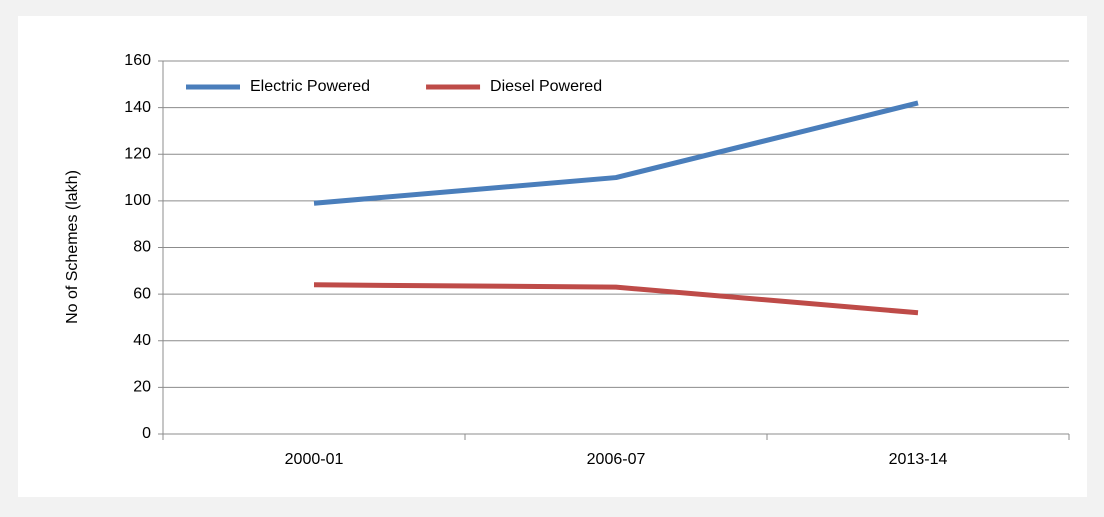 This screenshot has width=1104, height=517. I want to click on y-tick-label: 100, so click(137, 200).